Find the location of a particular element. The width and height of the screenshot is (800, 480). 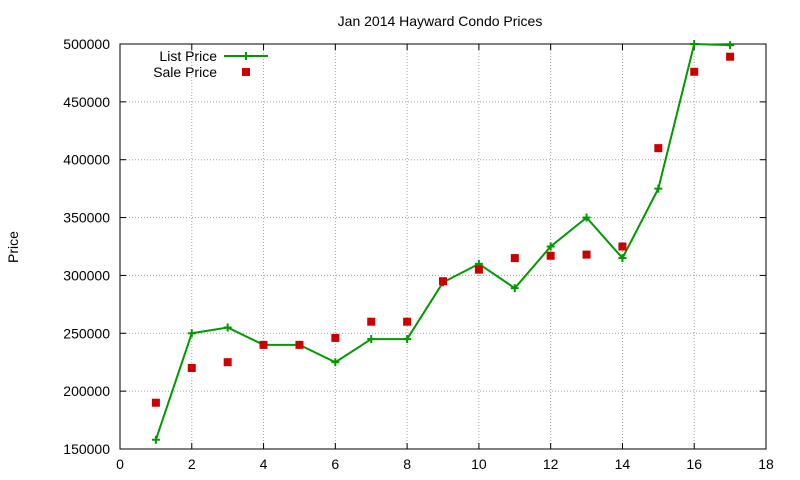

chart-title: Jan 2014 Hayward Condo Prices is located at coordinates (440, 21).